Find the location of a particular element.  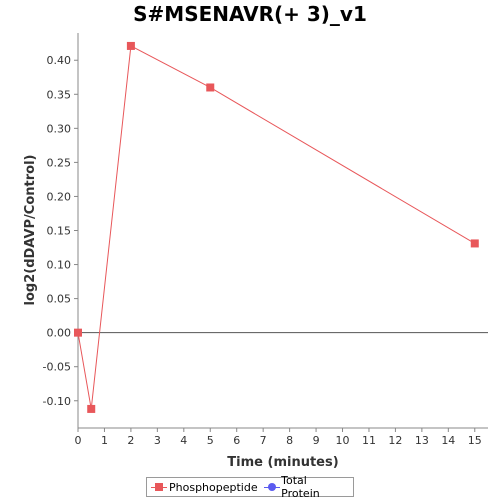

x-tick-label: 9 is located at coordinates (316, 440).